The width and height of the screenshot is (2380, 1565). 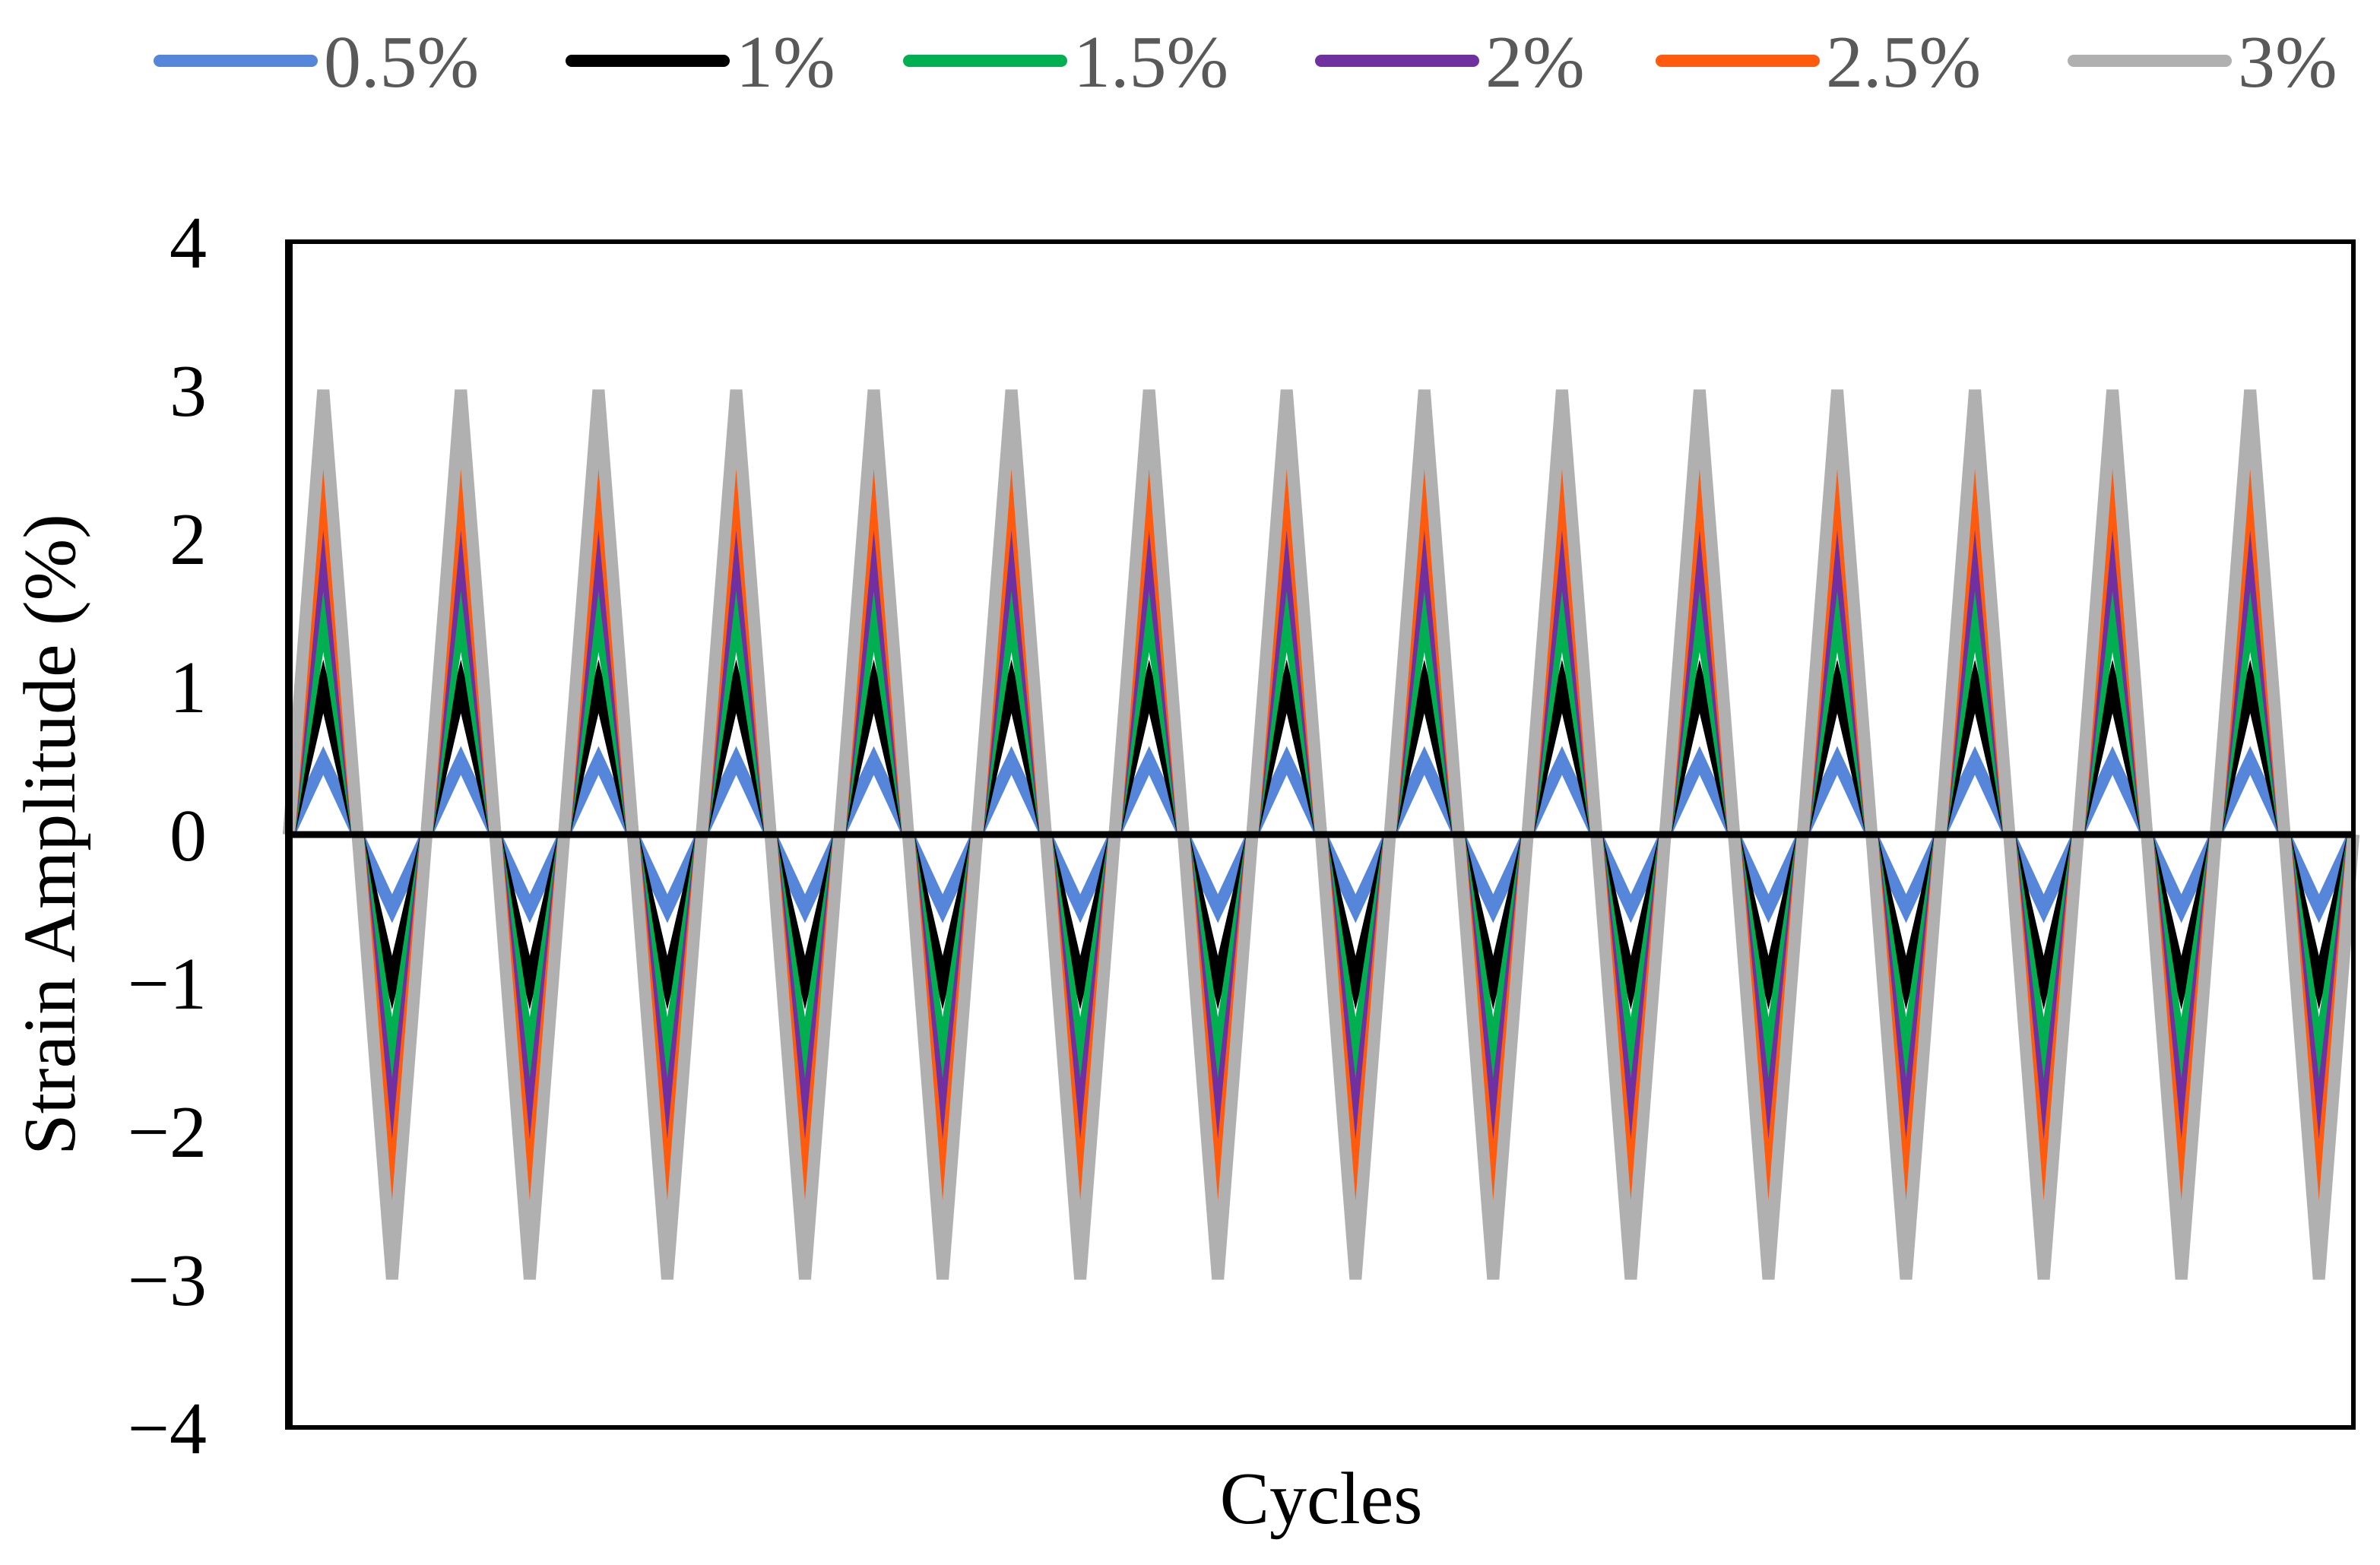 I want to click on y-tick-label: 4, so click(x=188, y=243).